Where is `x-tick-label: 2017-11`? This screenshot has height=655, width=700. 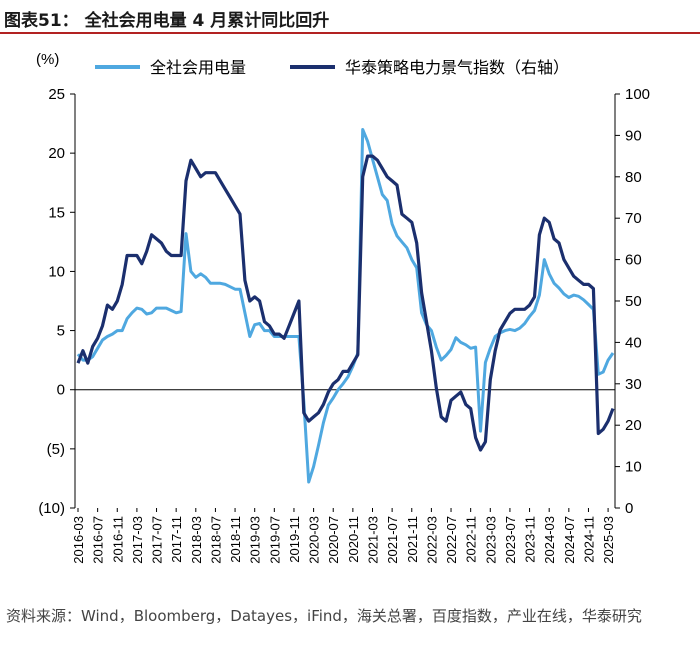 x-tick-label: 2017-11 is located at coordinates (176, 539).